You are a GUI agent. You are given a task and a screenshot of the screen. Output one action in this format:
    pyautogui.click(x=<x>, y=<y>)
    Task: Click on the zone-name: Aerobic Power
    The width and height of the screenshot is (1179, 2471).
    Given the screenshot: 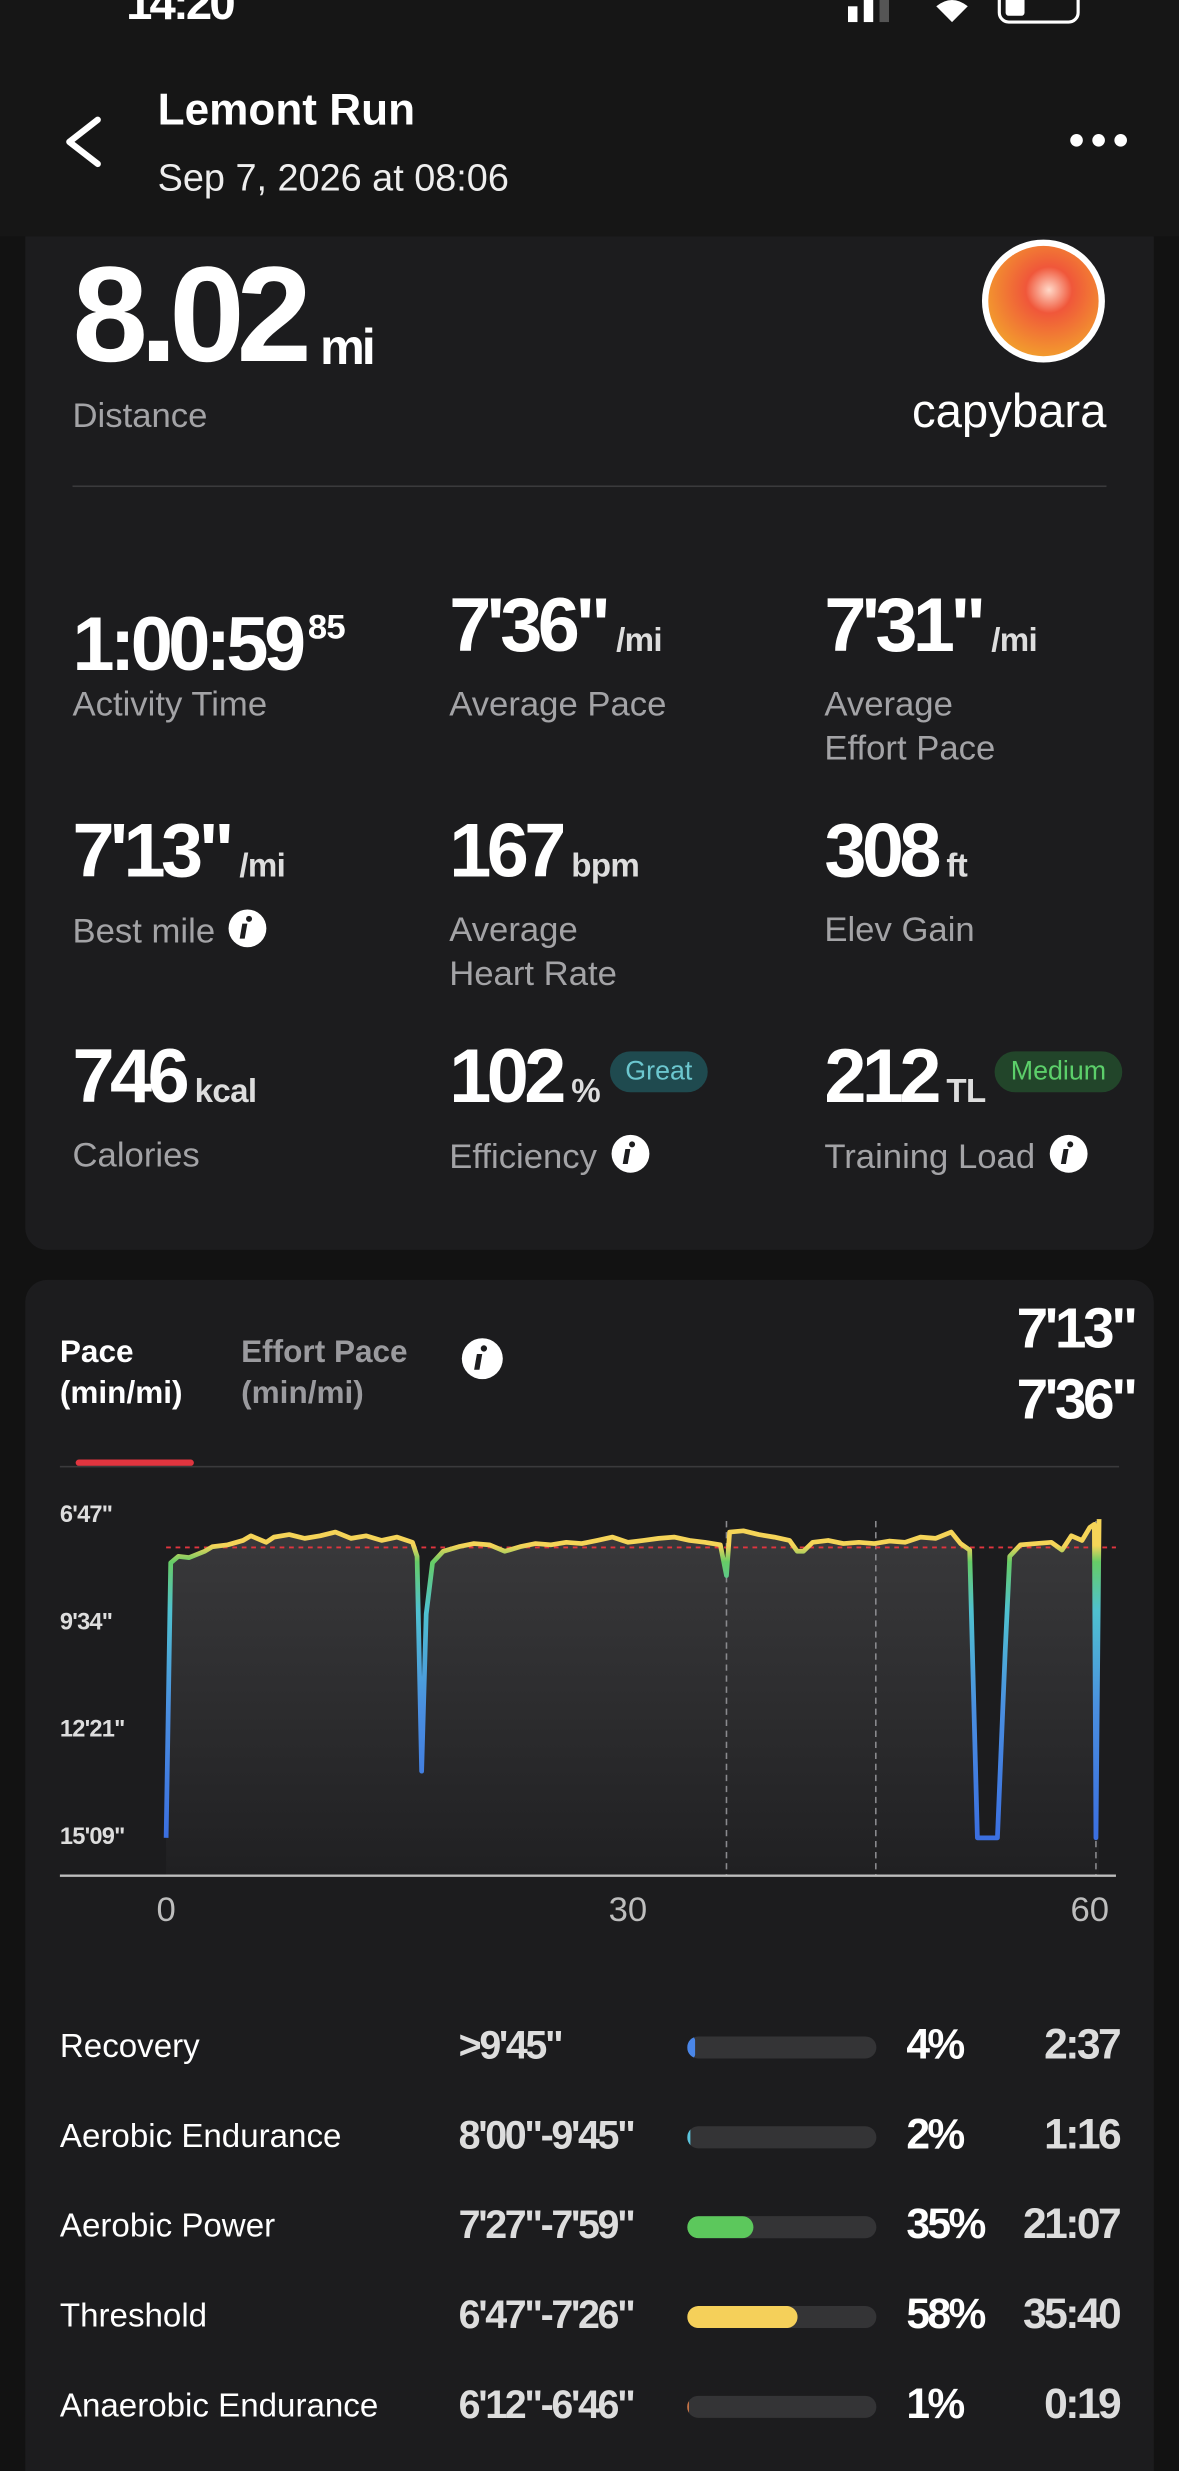 What is the action you would take?
    pyautogui.click(x=167, y=2226)
    